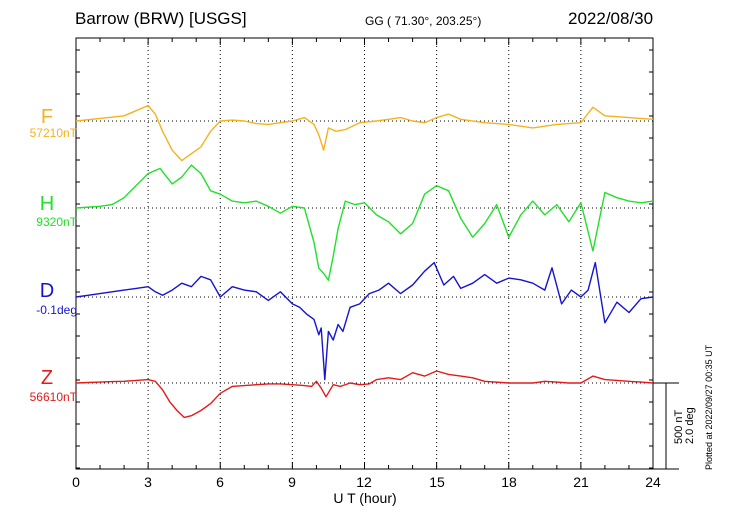 The width and height of the screenshot is (730, 520). I want to click on x-tick-label-15: 15, so click(437, 482).